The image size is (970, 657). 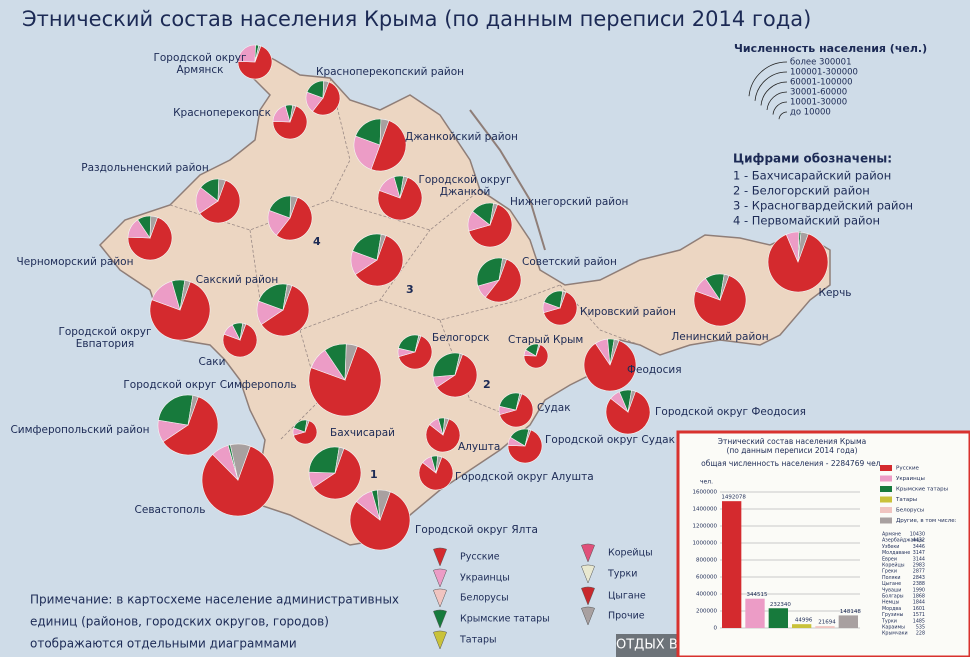 What do you see at coordinates (485, 578) in the screenshot?
I see `legend-label: Украинцы` at bounding box center [485, 578].